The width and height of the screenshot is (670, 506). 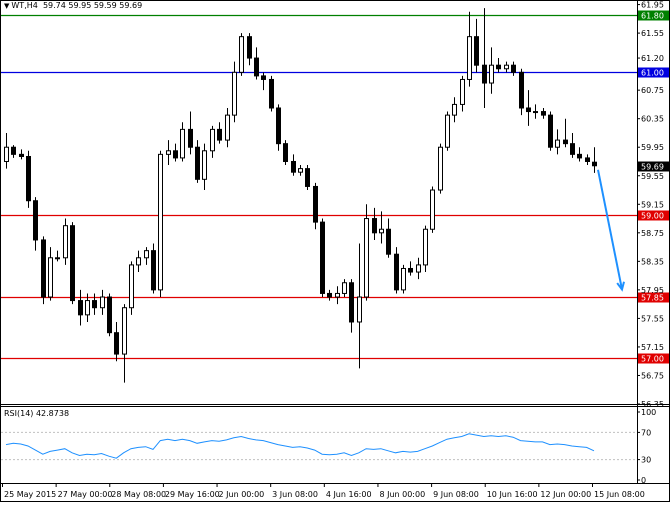 What do you see at coordinates (619, 494) in the screenshot?
I see `time-tick-label: 15 Jun 08:00` at bounding box center [619, 494].